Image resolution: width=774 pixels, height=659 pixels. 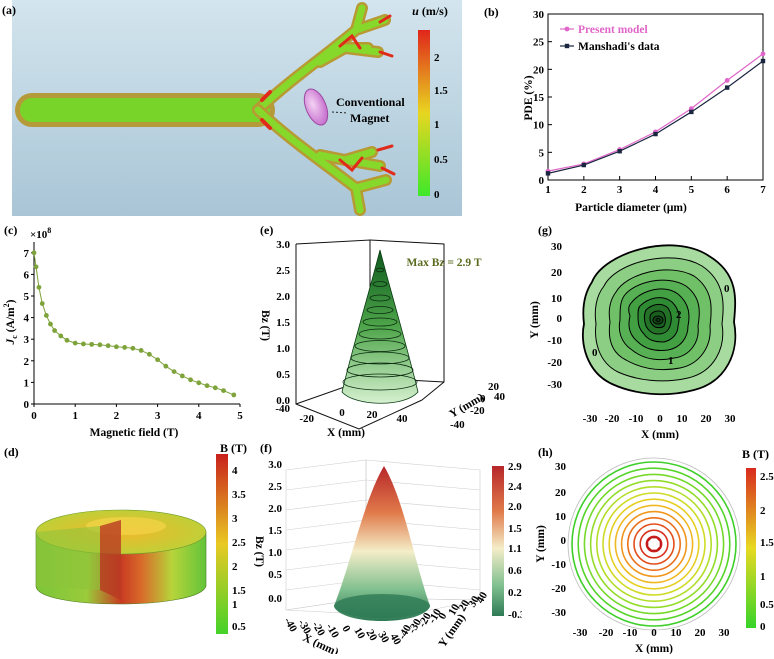 What do you see at coordinates (567, 46) in the screenshot?
I see `legend-marker` at bounding box center [567, 46].